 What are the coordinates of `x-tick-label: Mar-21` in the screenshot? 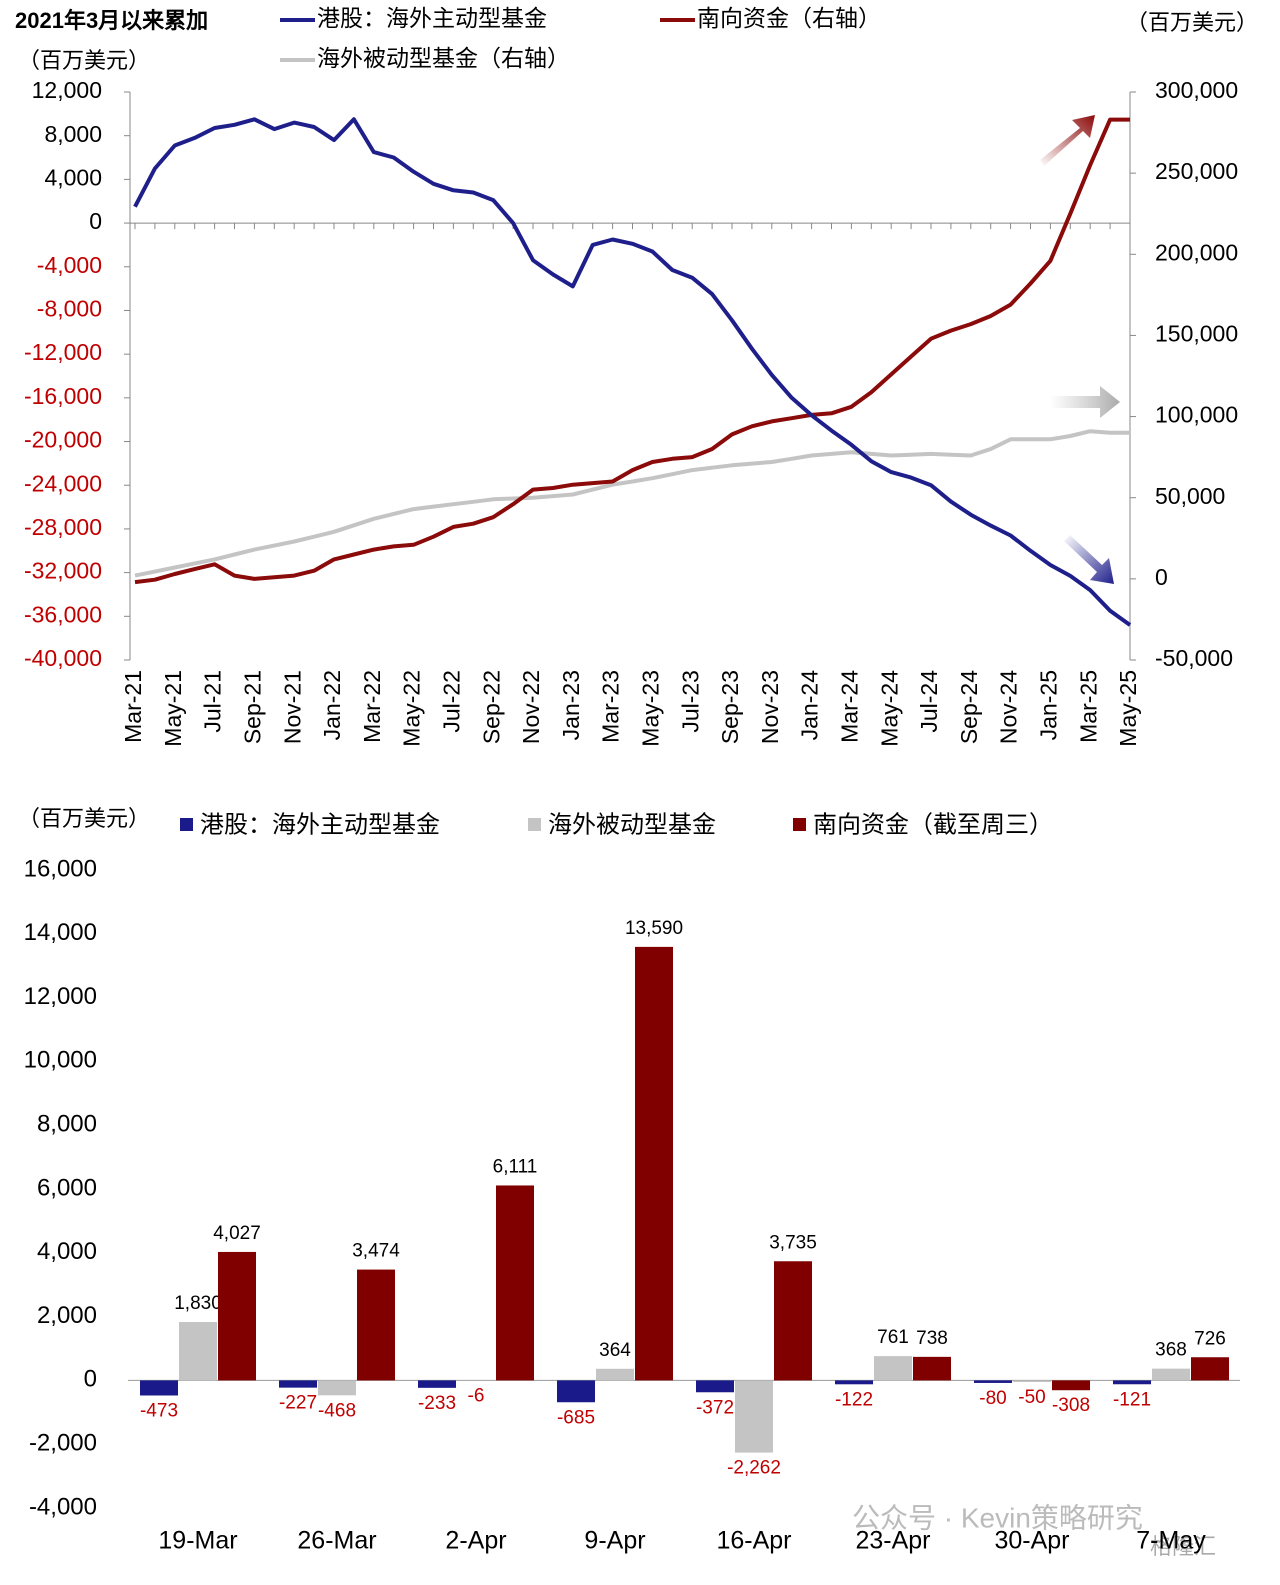 It's located at (133, 706).